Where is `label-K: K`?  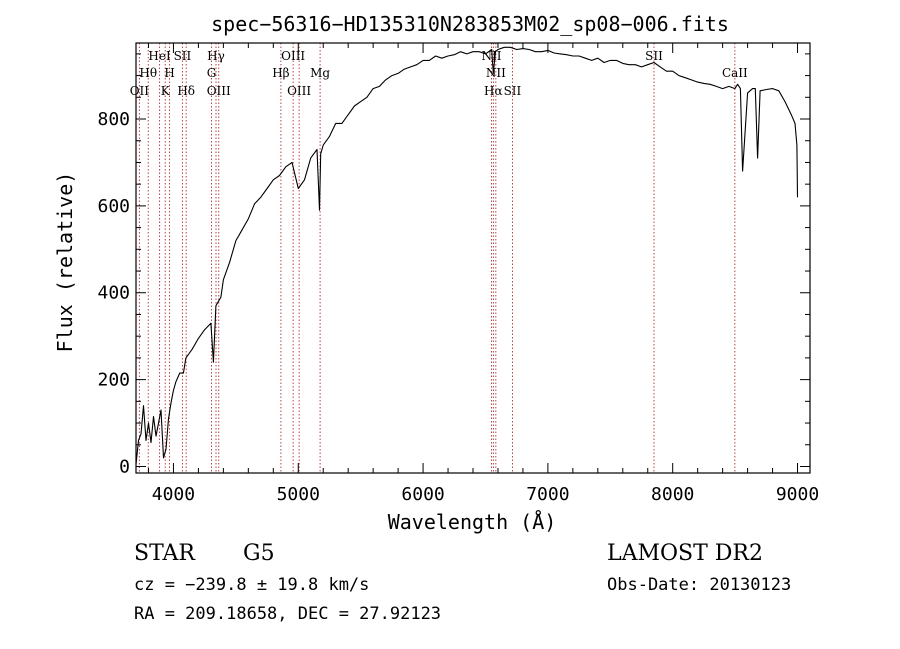 label-K: K is located at coordinates (166, 91).